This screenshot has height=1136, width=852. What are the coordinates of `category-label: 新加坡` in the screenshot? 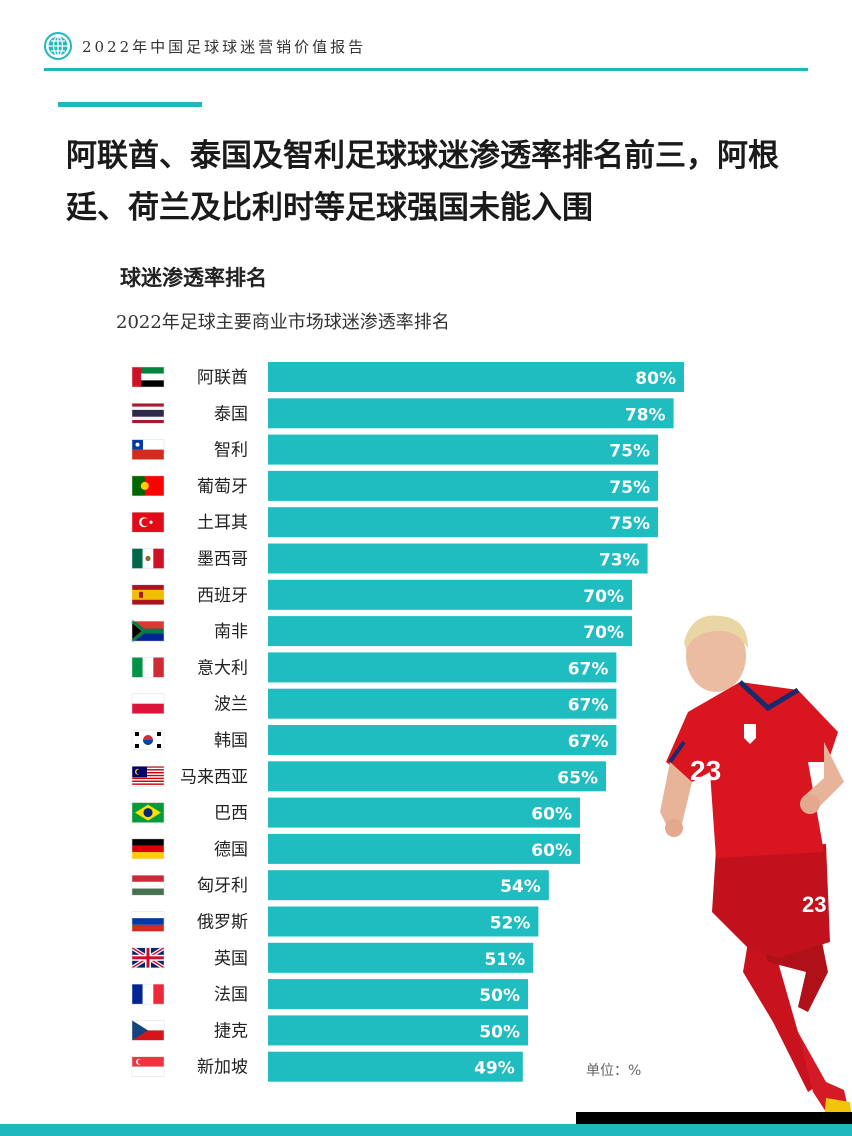 It's located at (222, 1068).